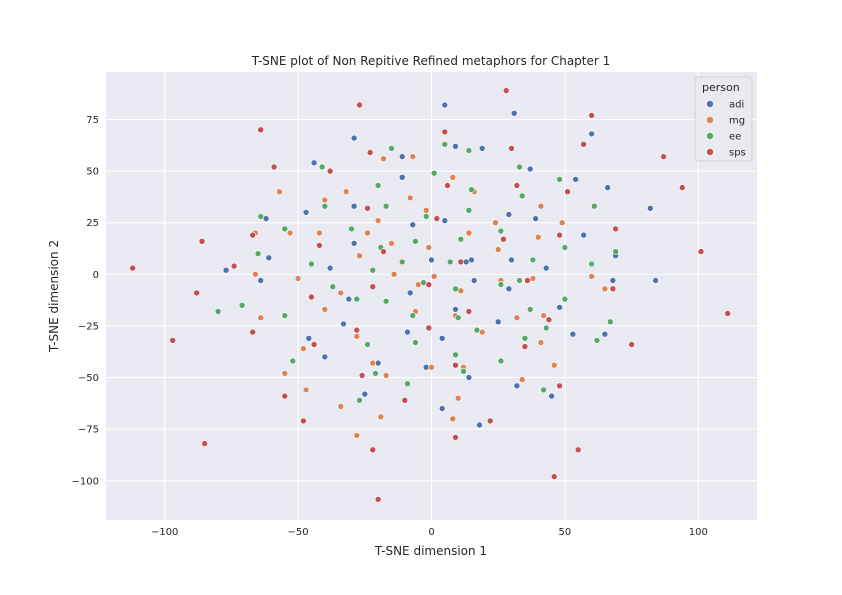 This screenshot has width=842, height=595. Describe the element at coordinates (710, 152) in the screenshot. I see `legend-marker-sps` at that location.